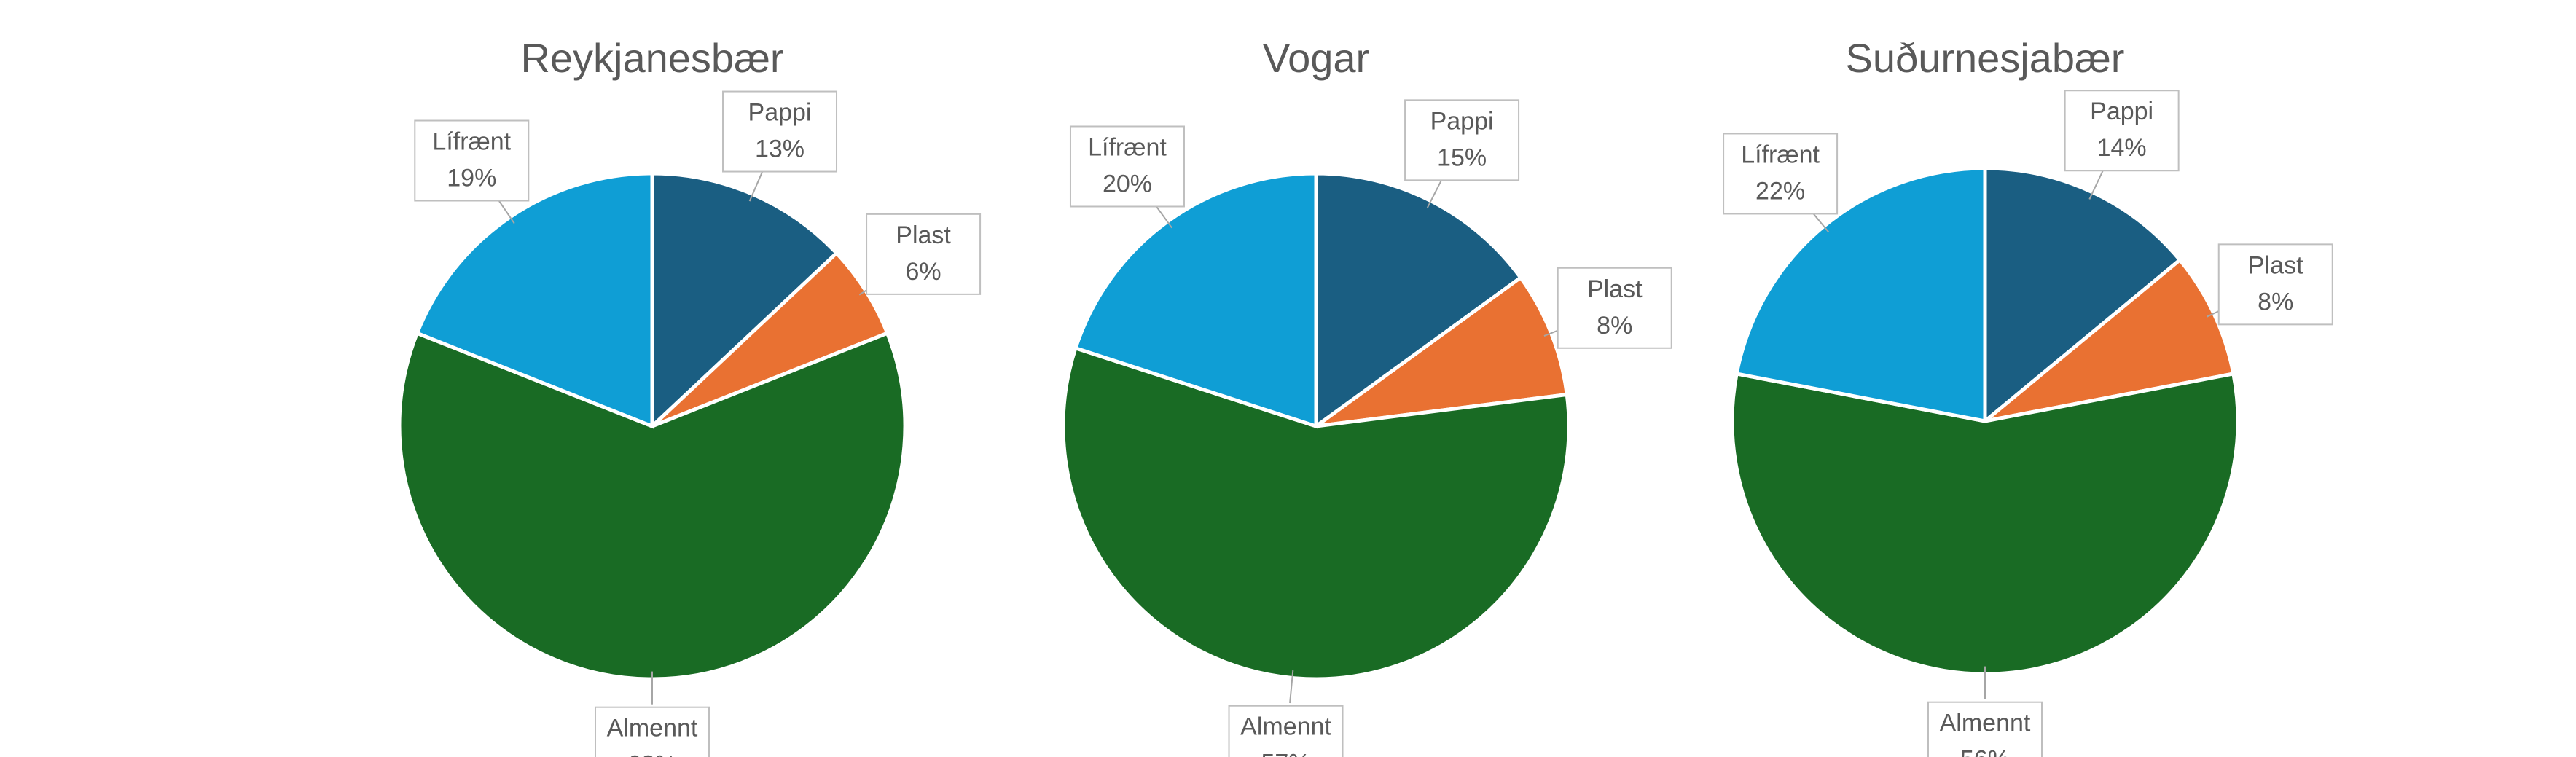 Image resolution: width=2576 pixels, height=757 pixels. Describe the element at coordinates (1316, 58) in the screenshot. I see `chart-title: Vogar` at that location.